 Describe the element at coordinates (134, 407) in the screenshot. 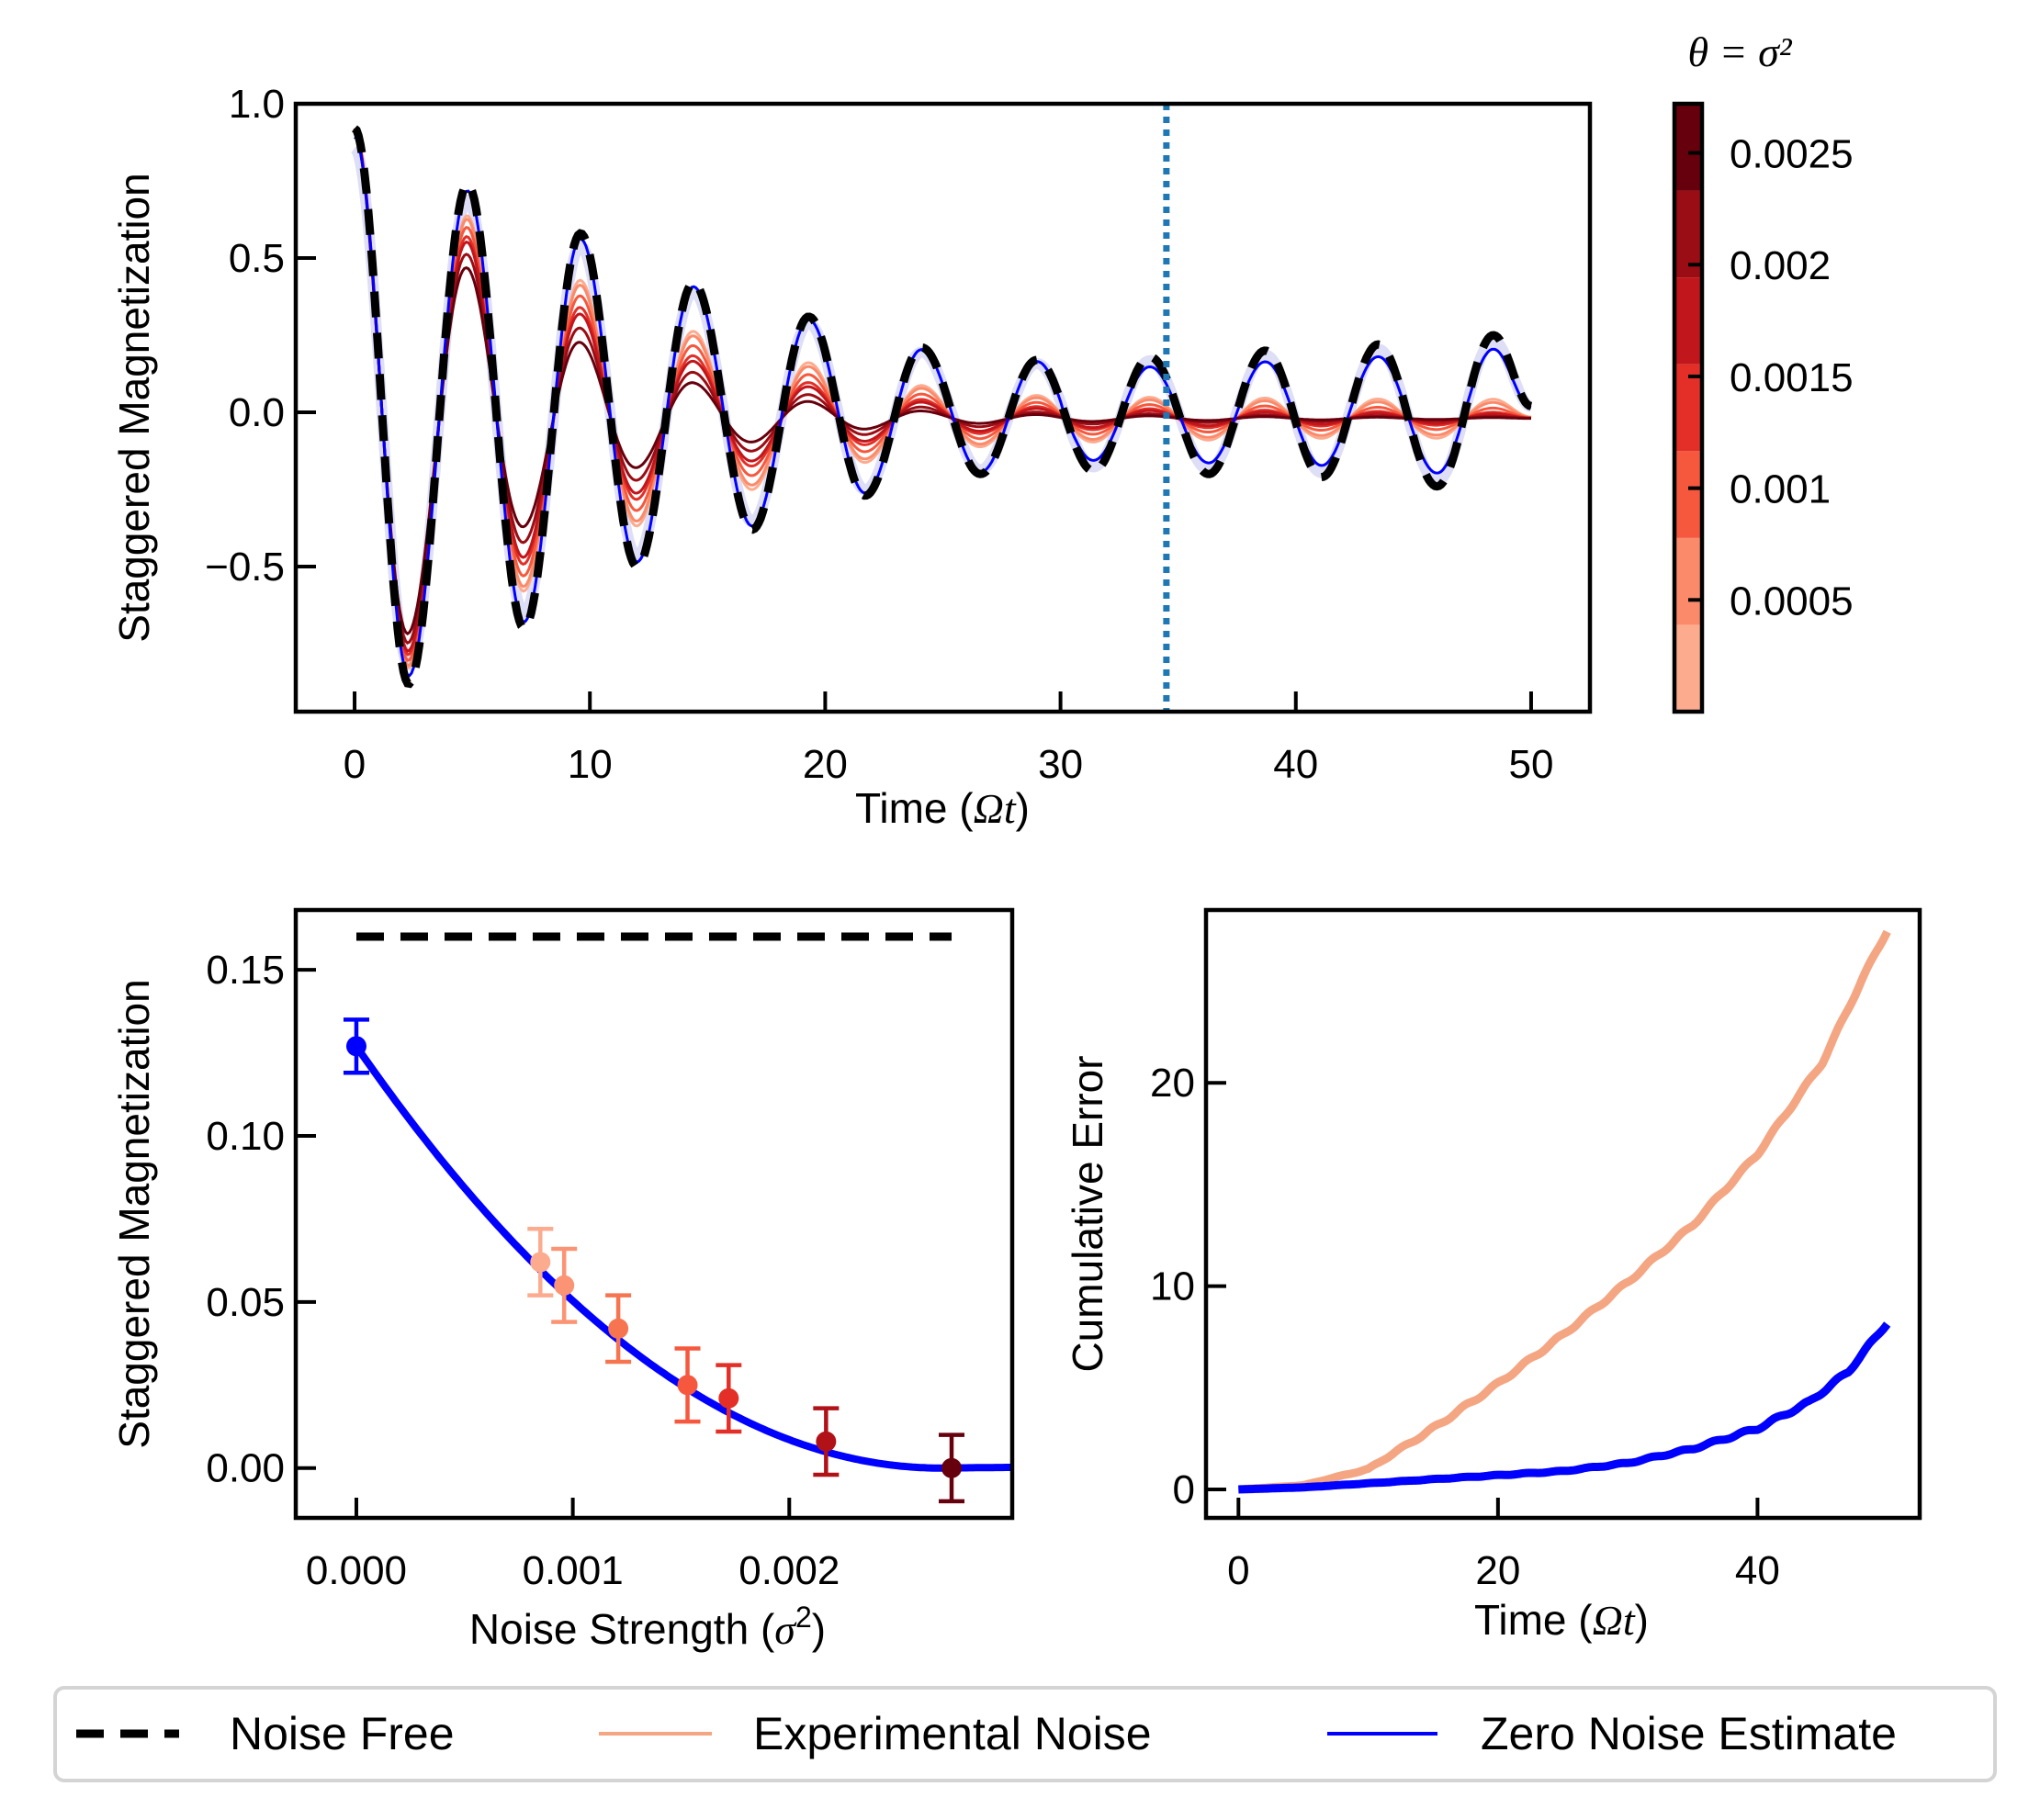

I see `top-y-axis-label: Staggered Magnetization` at that location.